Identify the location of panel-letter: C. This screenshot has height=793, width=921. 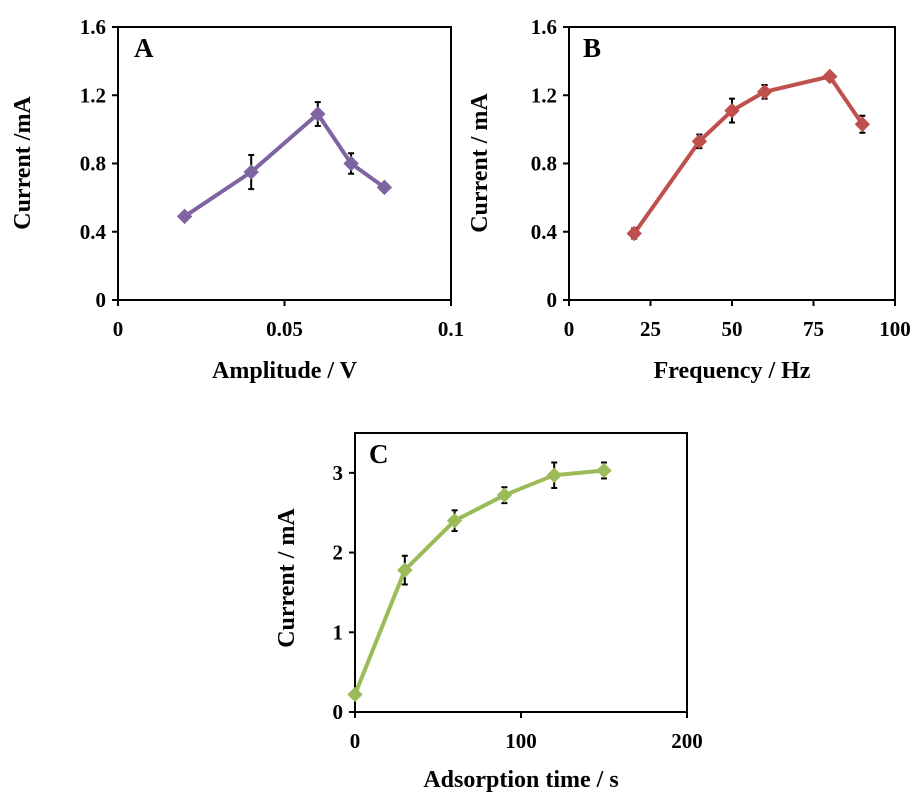
(379, 454).